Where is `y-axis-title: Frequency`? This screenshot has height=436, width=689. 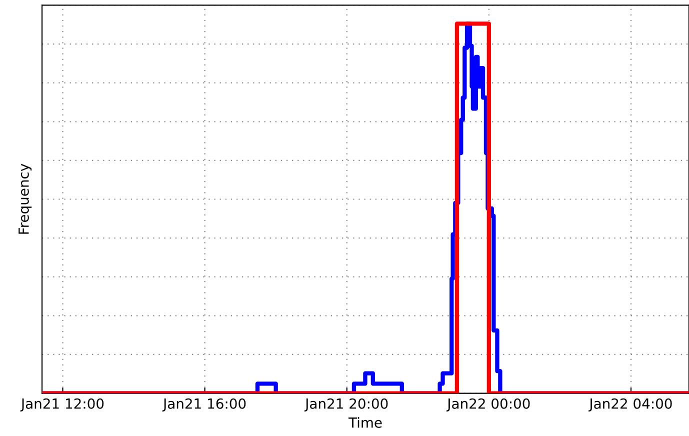
y-axis-title: Frequency is located at coordinates (25, 199).